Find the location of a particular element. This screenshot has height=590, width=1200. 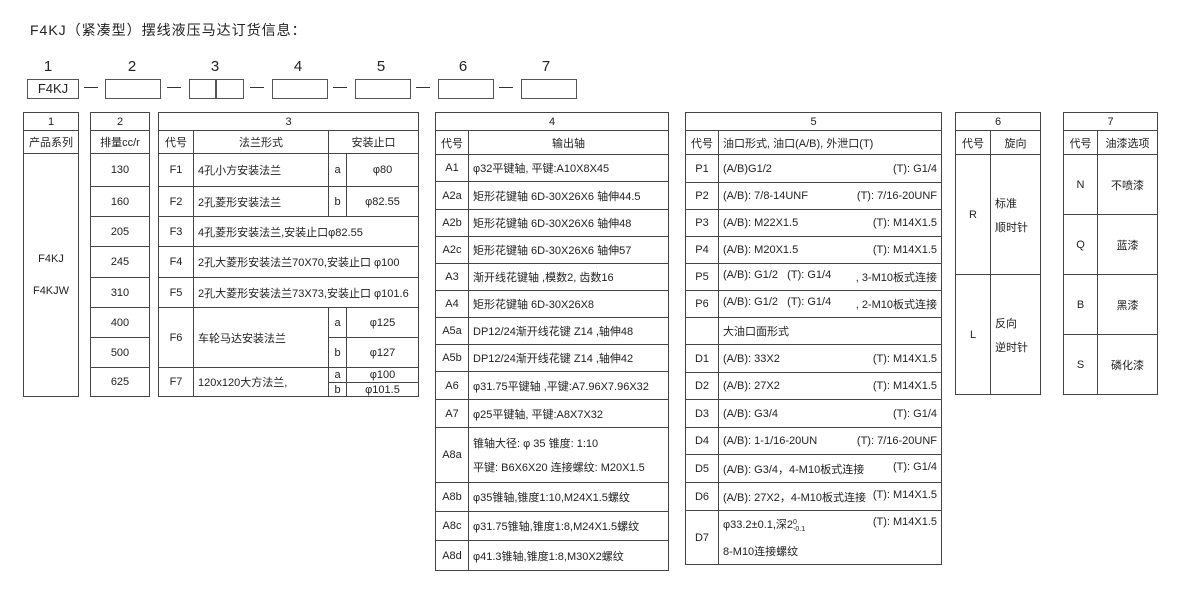

table-row: P2 (A/B): 7/8-14UNF (T): 7/16-20UNF is located at coordinates (813, 196).